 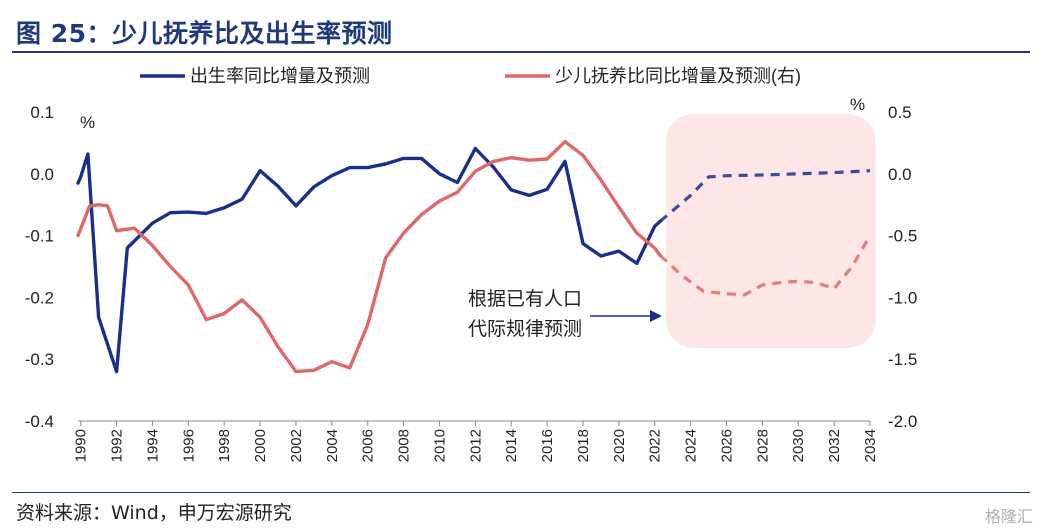 I want to click on forecast-region, so click(x=771, y=231).